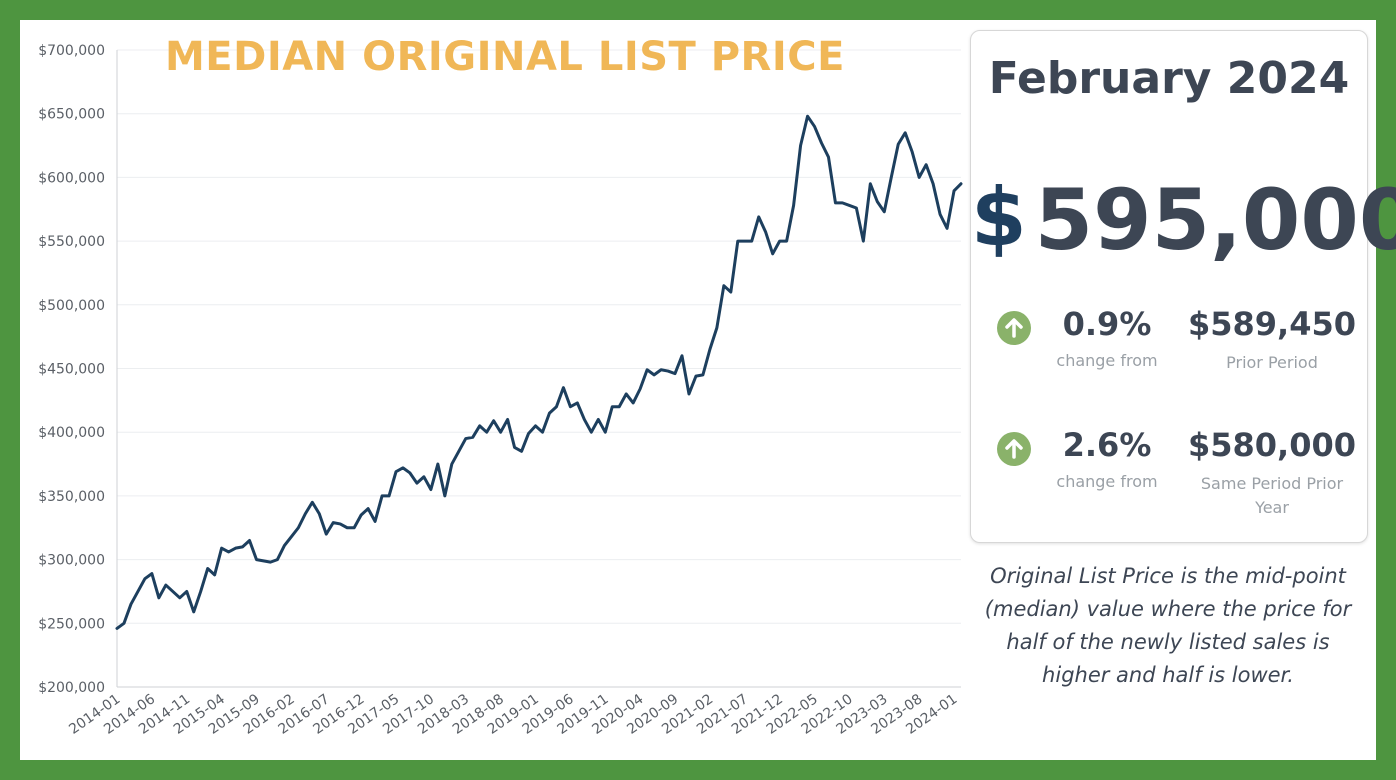 The width and height of the screenshot is (1396, 780). What do you see at coordinates (999, 217) in the screenshot?
I see `dollar-sign: $` at bounding box center [999, 217].